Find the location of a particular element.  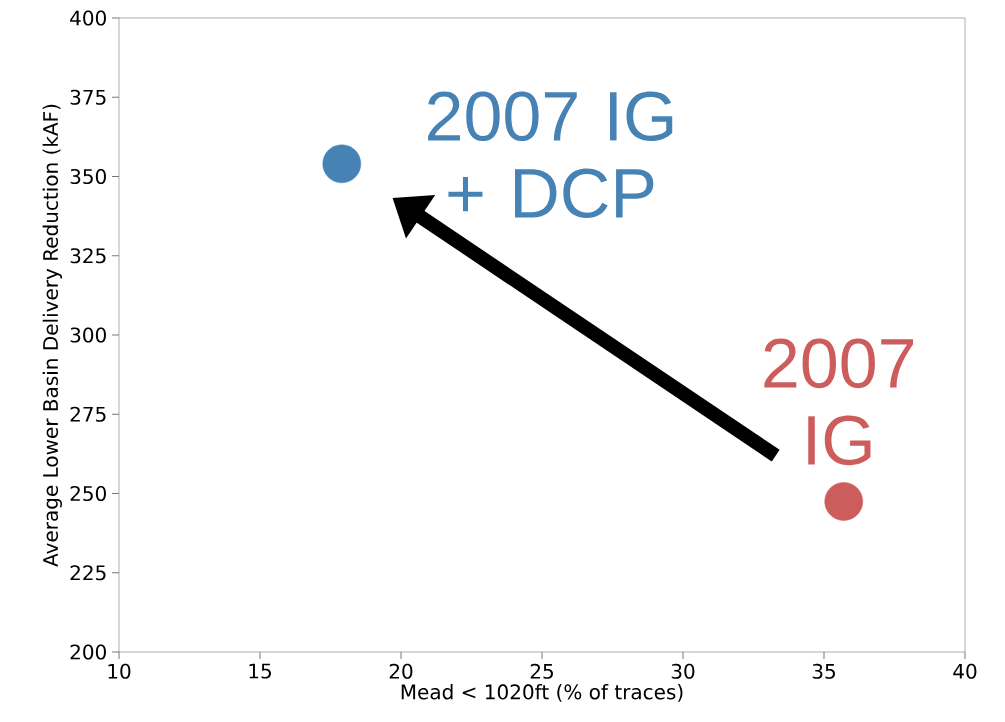

y-tick-label: 400 is located at coordinates (88, 18).